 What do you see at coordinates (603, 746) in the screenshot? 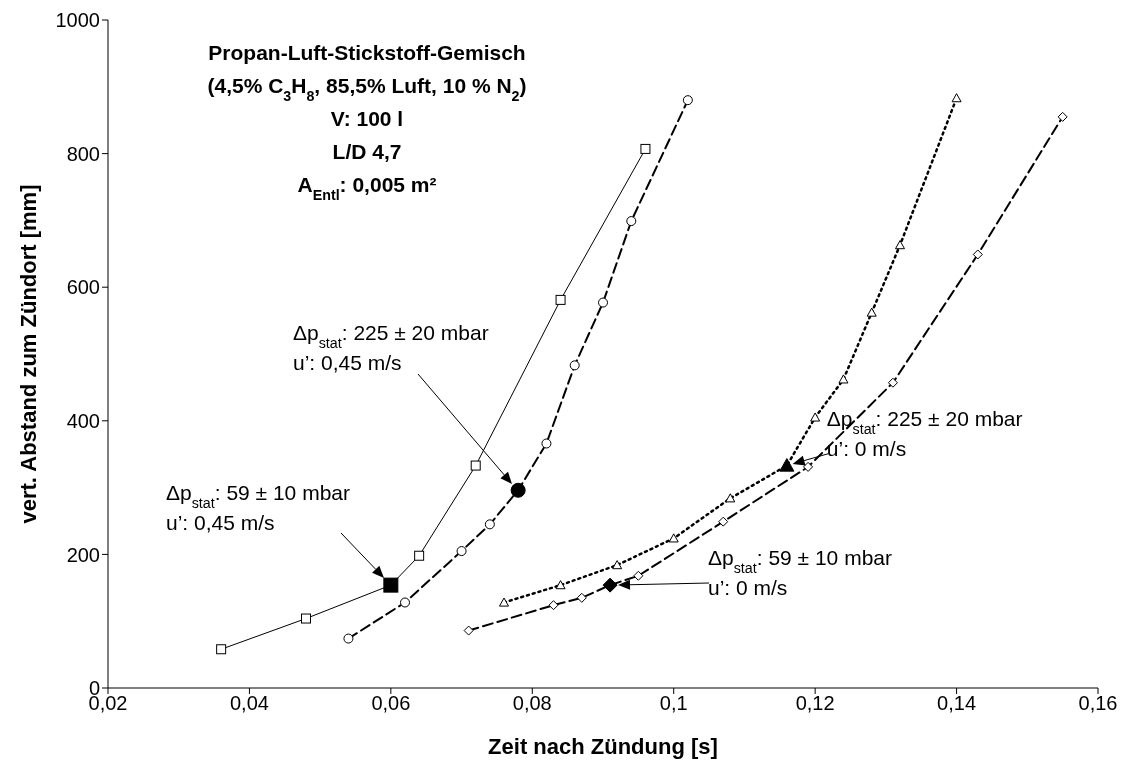
I see `x-axis-title: Zeit nach Zündung [s]` at bounding box center [603, 746].